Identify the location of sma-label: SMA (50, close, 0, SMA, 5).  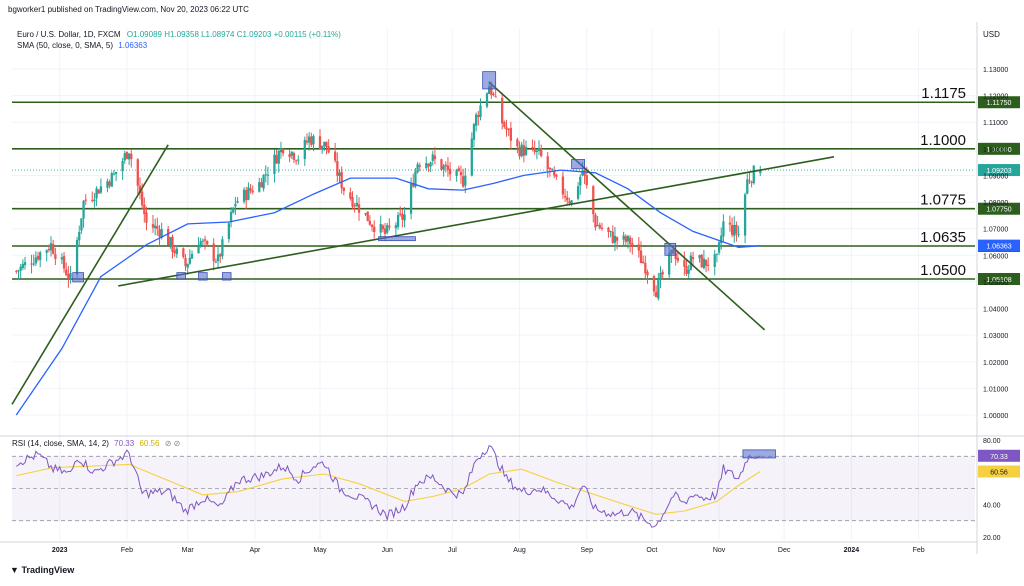
(65, 45).